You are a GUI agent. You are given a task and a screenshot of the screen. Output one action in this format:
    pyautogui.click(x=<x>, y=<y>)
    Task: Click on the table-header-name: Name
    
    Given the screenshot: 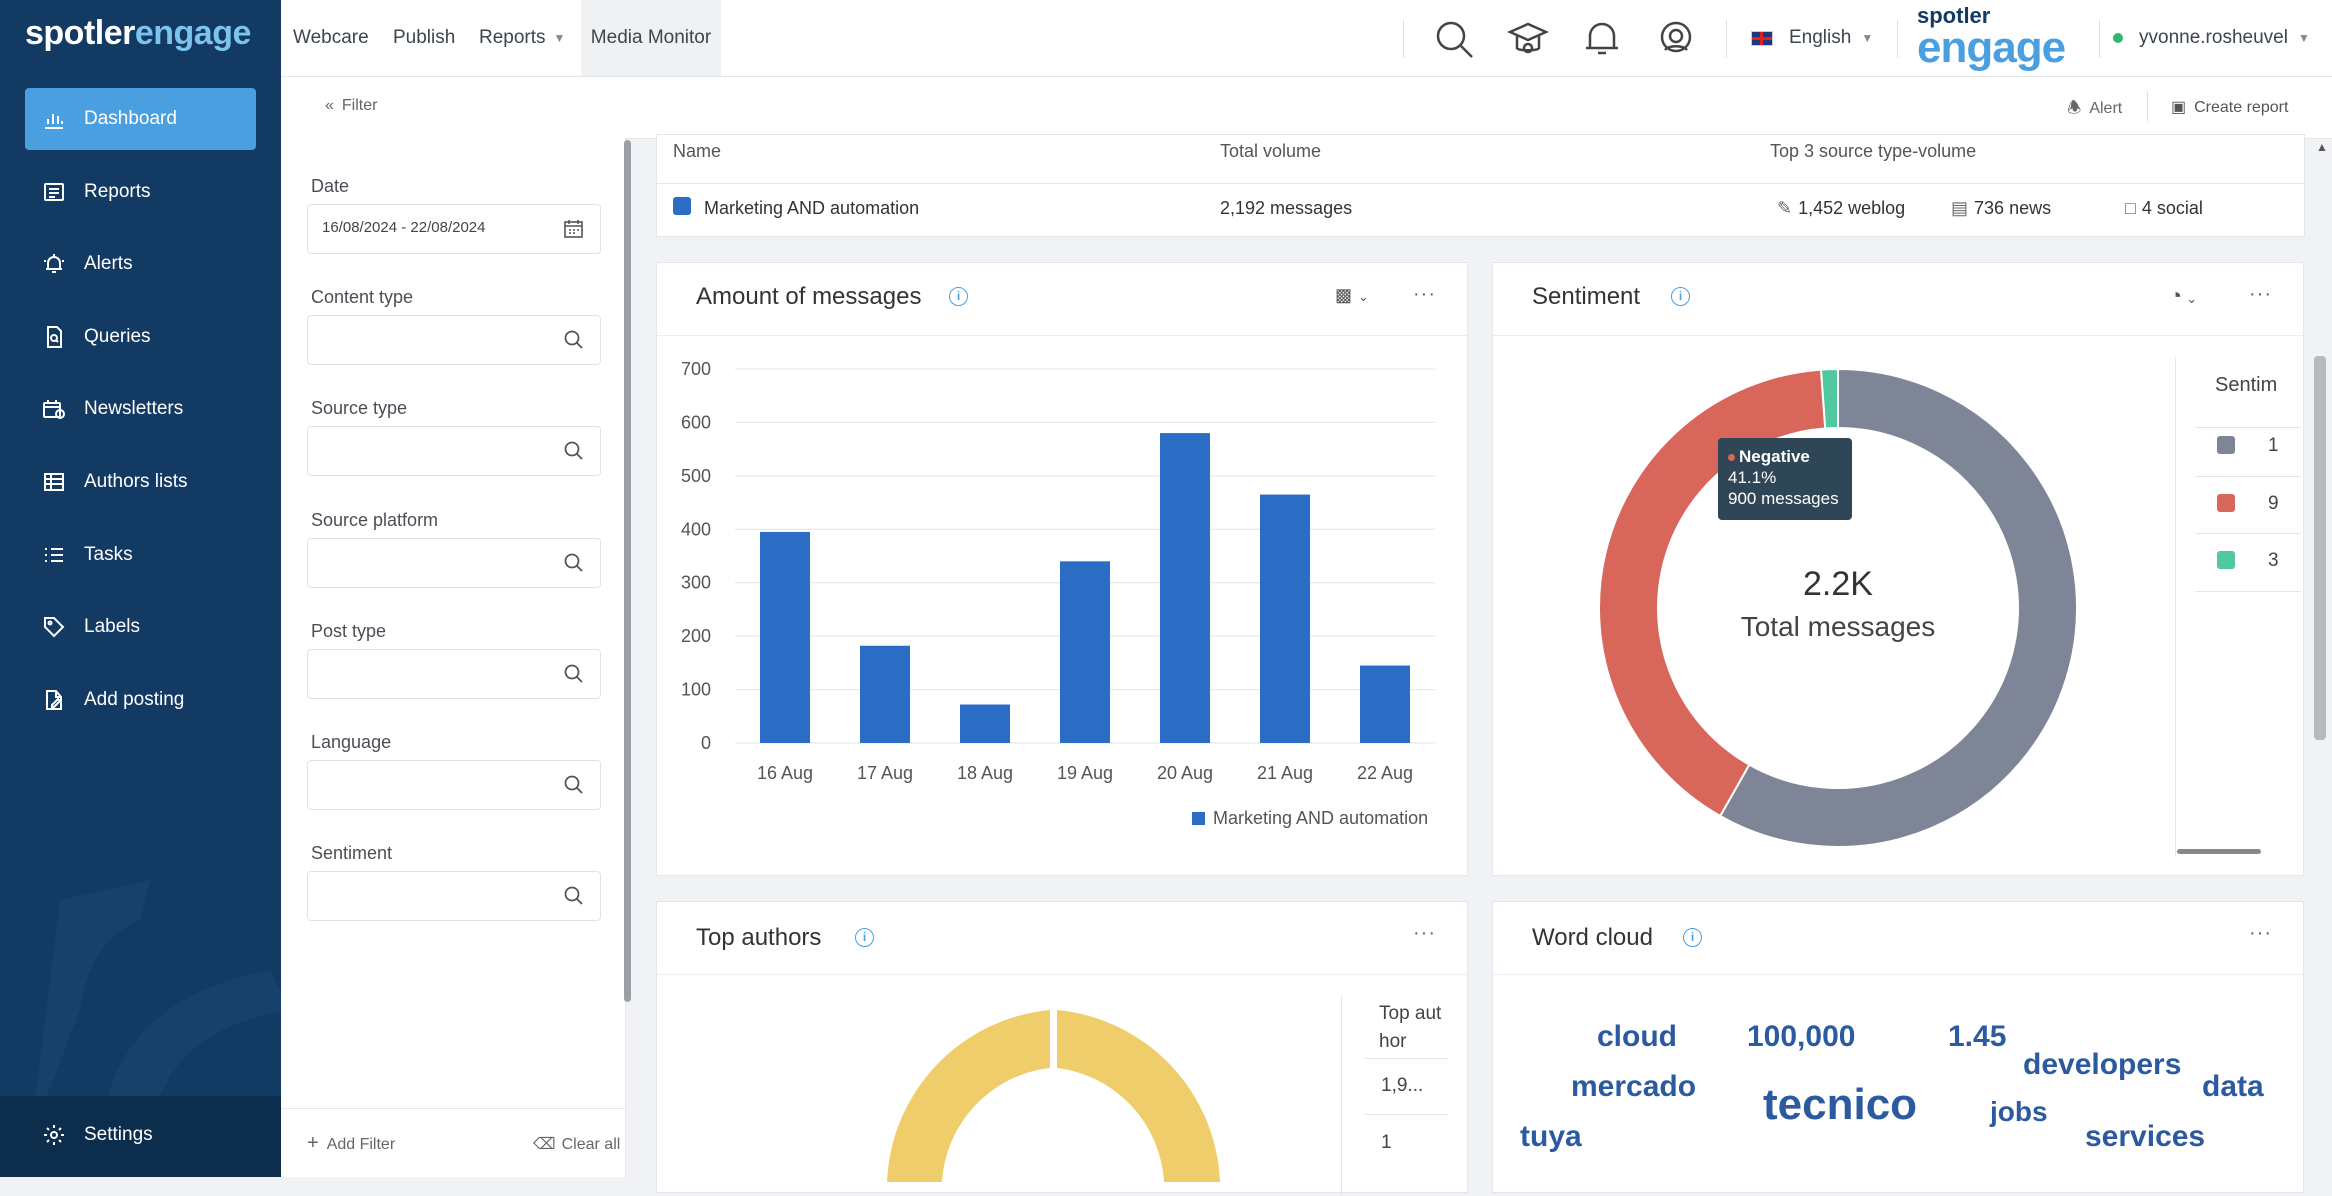 What is the action you would take?
    pyautogui.click(x=697, y=151)
    